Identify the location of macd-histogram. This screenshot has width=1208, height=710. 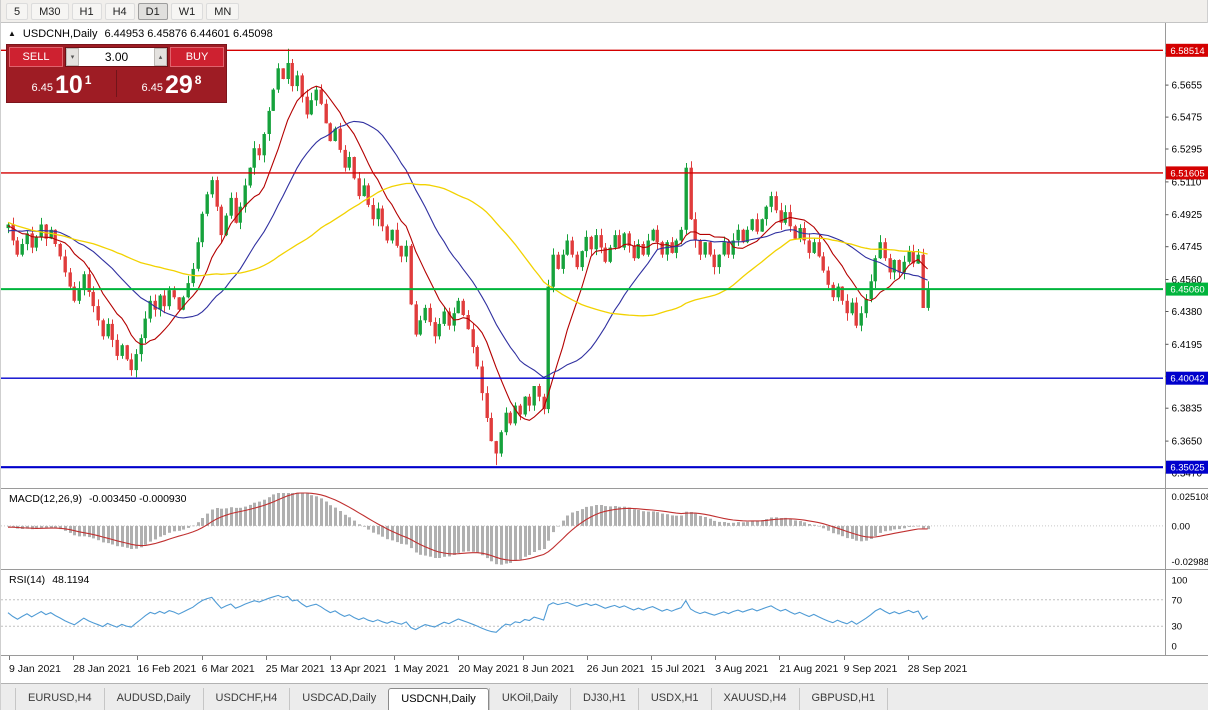
(468, 529).